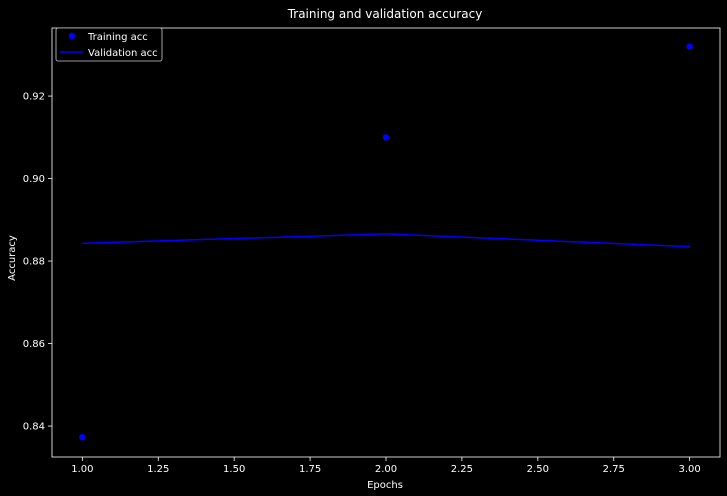 The width and height of the screenshot is (727, 496). I want to click on y-tick-label: 0.90, so click(34, 179).